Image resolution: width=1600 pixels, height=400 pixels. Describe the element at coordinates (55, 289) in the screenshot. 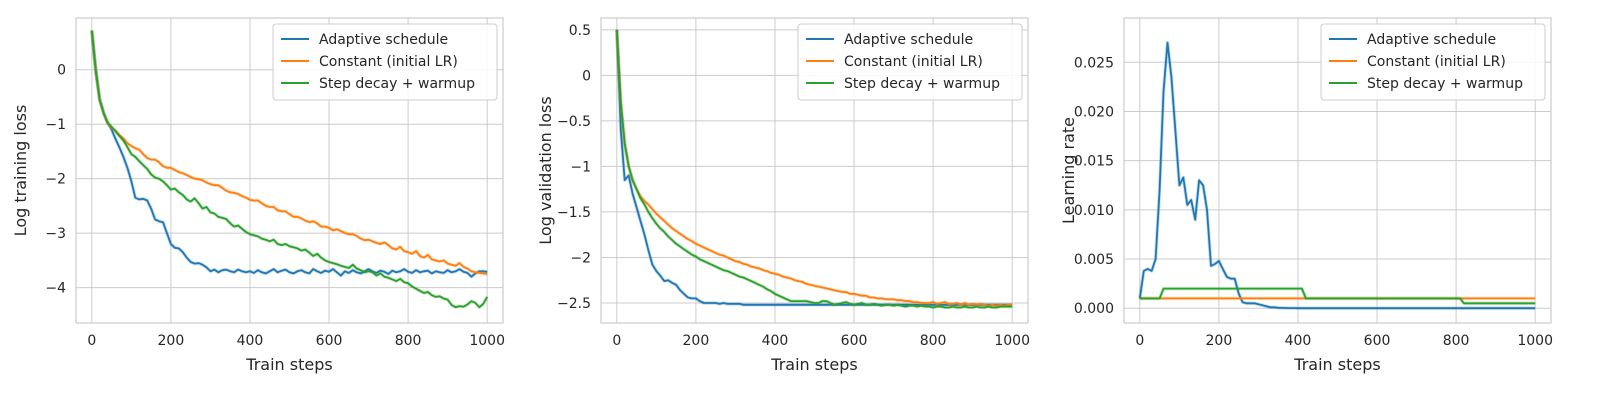

I see `y-tick-label: −4` at that location.